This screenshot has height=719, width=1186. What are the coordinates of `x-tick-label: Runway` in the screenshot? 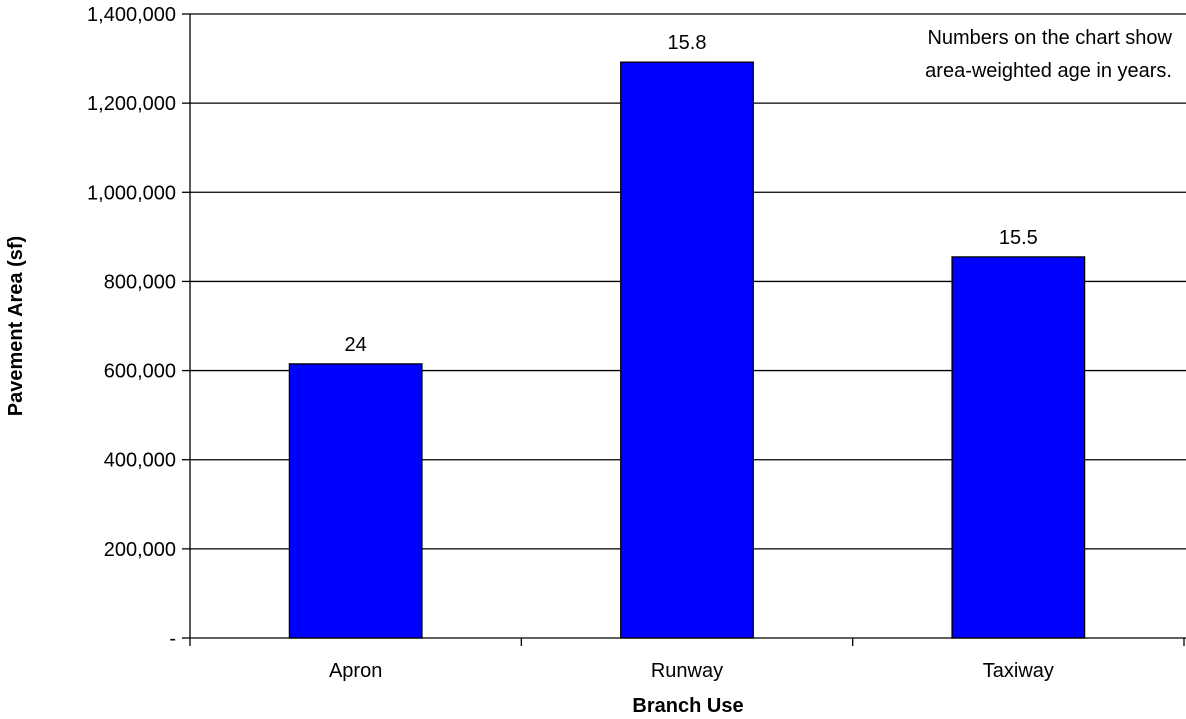 It's located at (687, 671).